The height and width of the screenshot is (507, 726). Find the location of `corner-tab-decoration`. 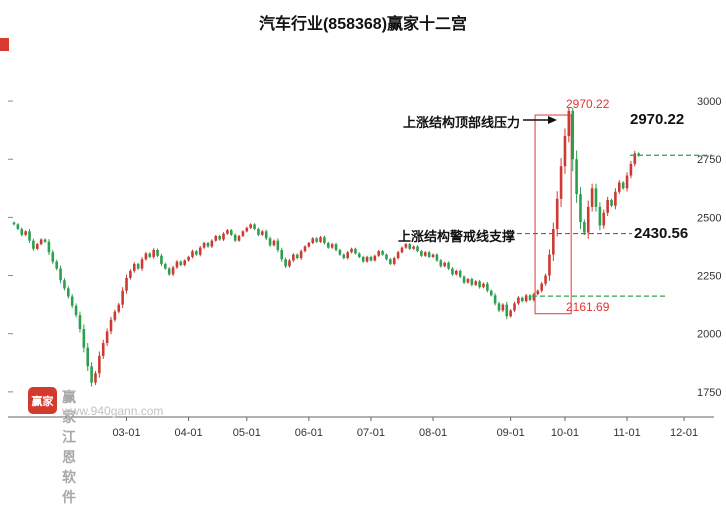

corner-tab-decoration is located at coordinates (4, 44).